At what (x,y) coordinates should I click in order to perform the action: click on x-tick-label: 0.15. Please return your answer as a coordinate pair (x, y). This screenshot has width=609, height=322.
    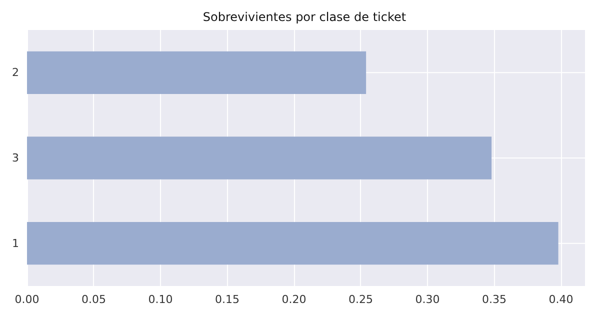
    Looking at the image, I should click on (227, 299).